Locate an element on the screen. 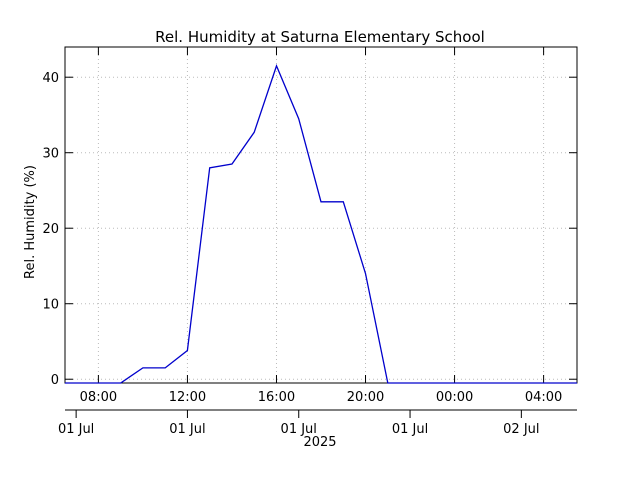 Image resolution: width=640 pixels, height=480 pixels. x-tick-label: 12:00 is located at coordinates (187, 397).